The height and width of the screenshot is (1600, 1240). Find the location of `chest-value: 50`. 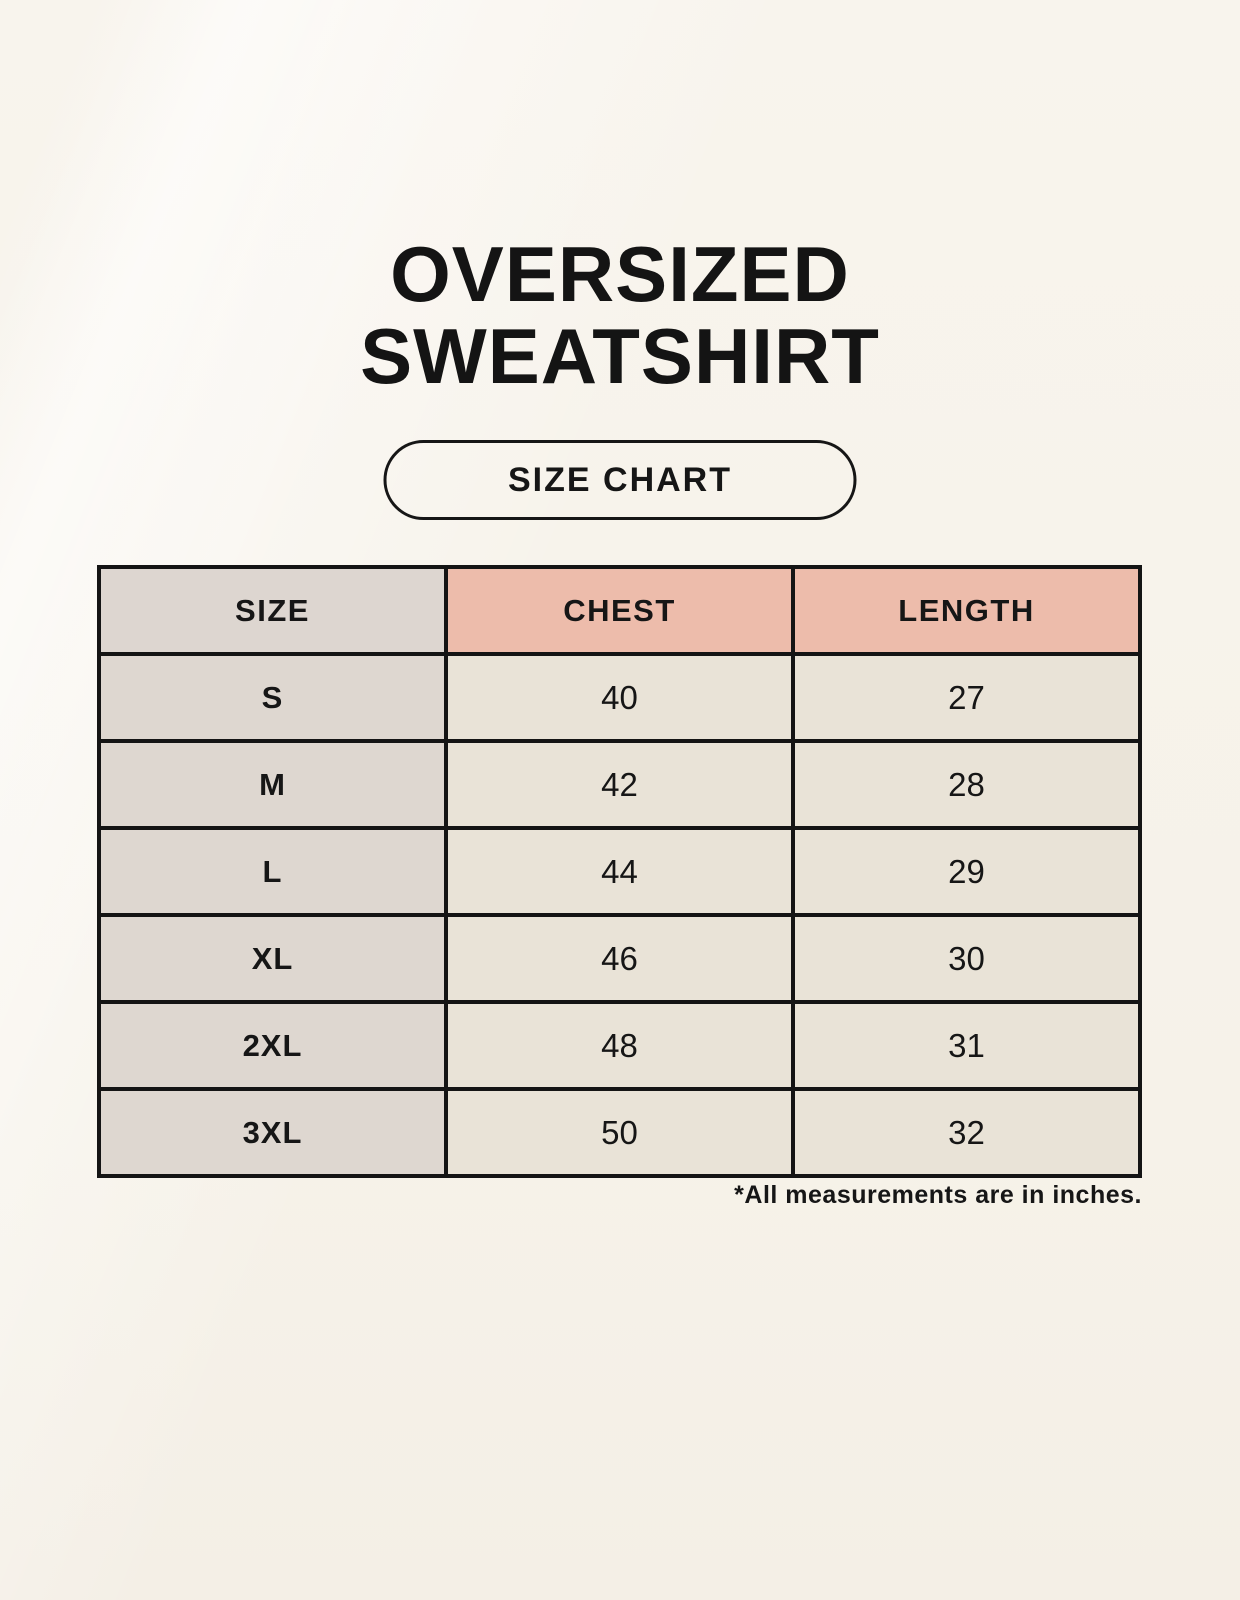

chest-value: 50 is located at coordinates (619, 1132).